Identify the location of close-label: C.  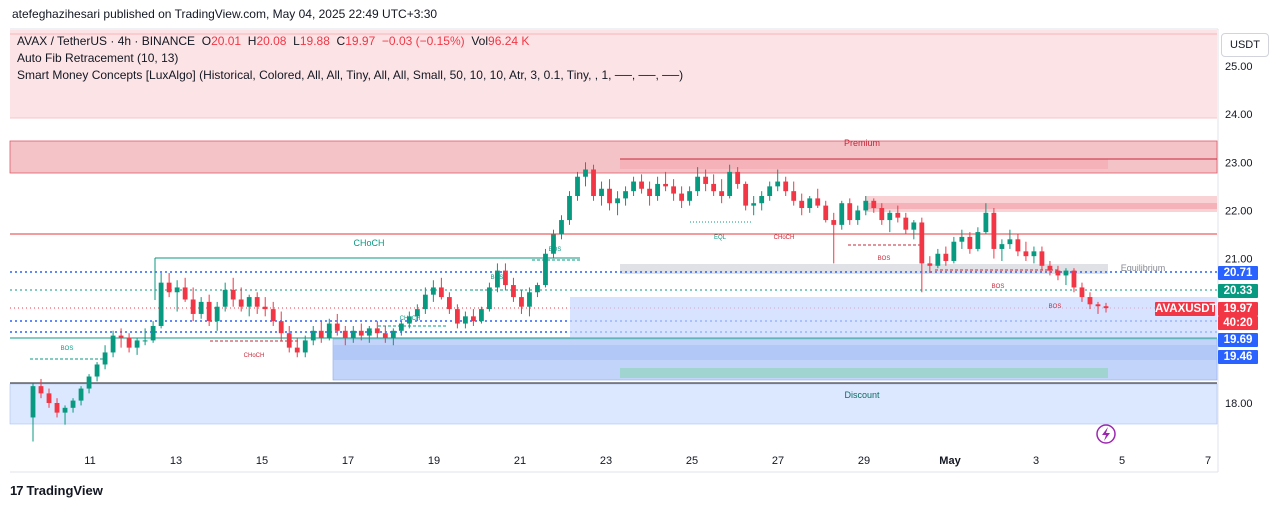
(341, 41).